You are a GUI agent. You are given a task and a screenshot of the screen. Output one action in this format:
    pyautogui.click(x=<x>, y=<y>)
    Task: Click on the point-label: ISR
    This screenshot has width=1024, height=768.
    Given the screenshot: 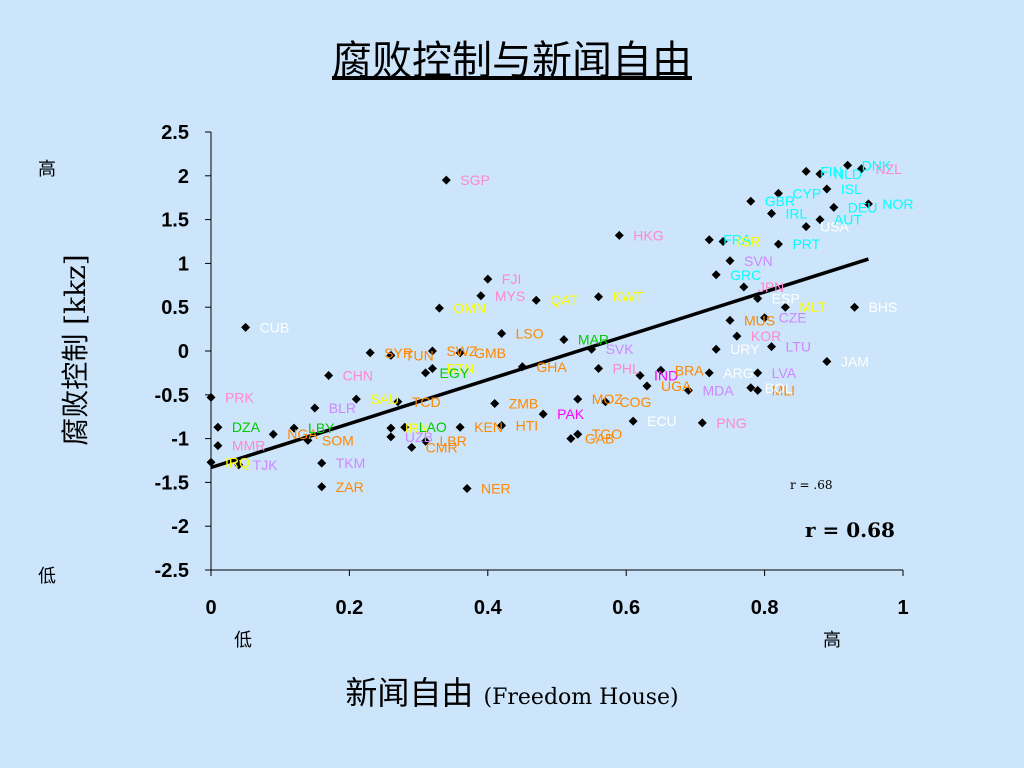 What is the action you would take?
    pyautogui.click(x=748, y=242)
    